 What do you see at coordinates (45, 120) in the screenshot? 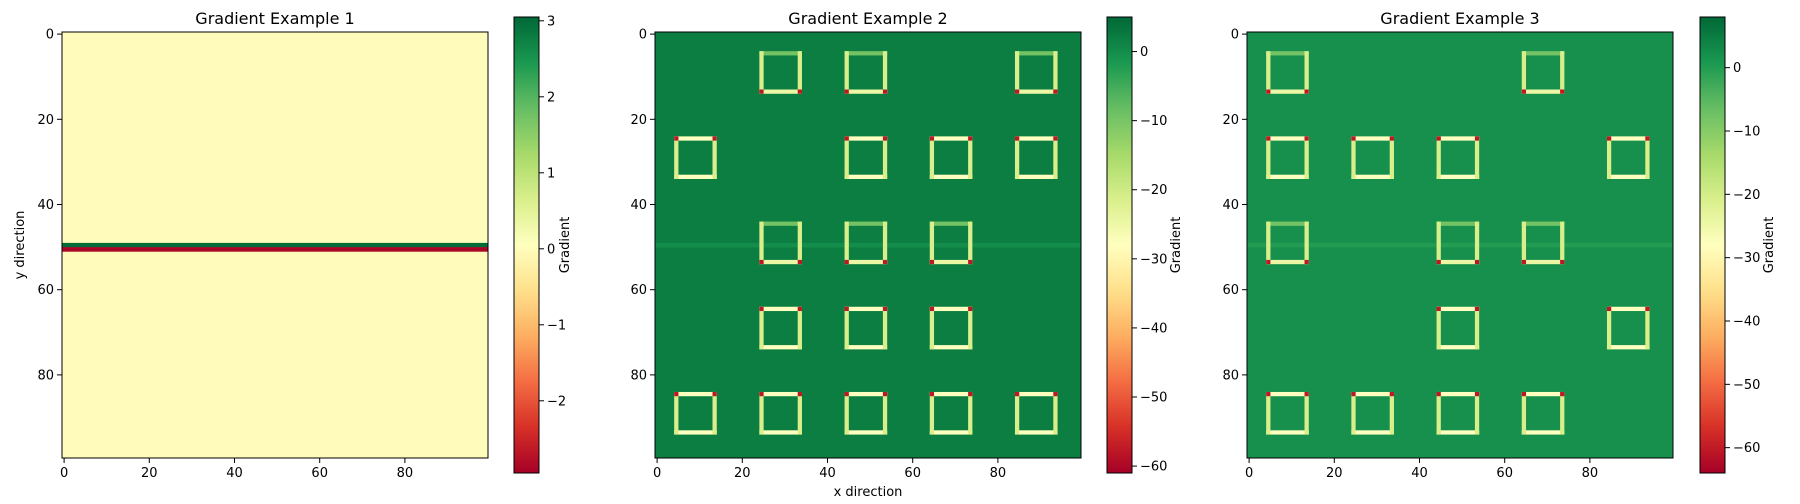
I see `y-tick-label: 20` at bounding box center [45, 120].